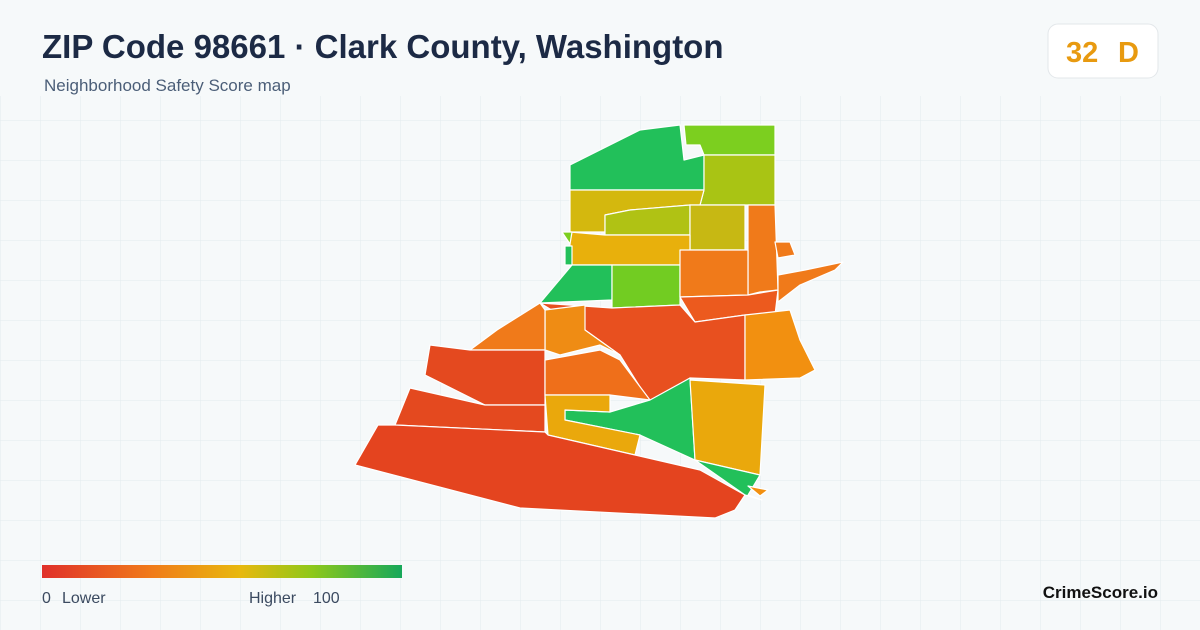 Image resolution: width=1200 pixels, height=630 pixels. What do you see at coordinates (326, 598) in the screenshot?
I see `legend-max: 100` at bounding box center [326, 598].